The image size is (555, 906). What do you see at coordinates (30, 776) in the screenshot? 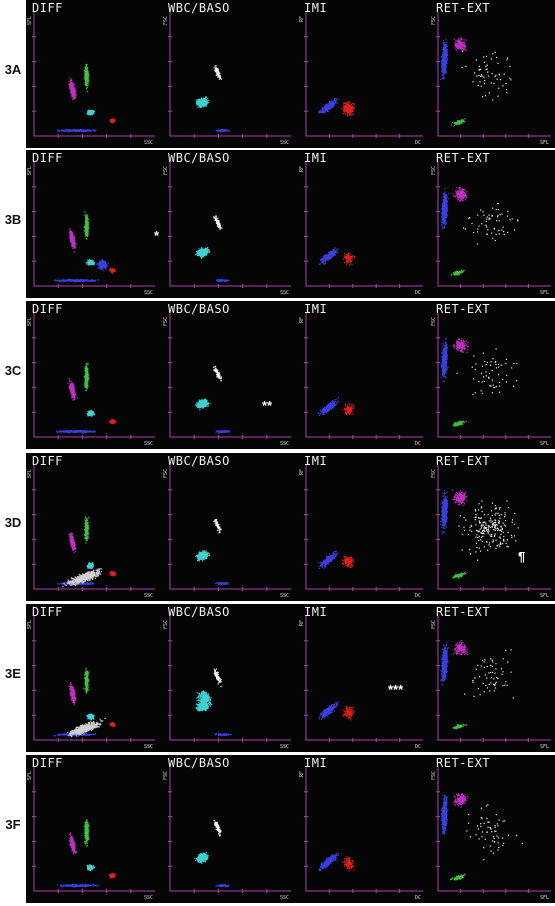
I see `y-axis-label: SFL` at bounding box center [30, 776].